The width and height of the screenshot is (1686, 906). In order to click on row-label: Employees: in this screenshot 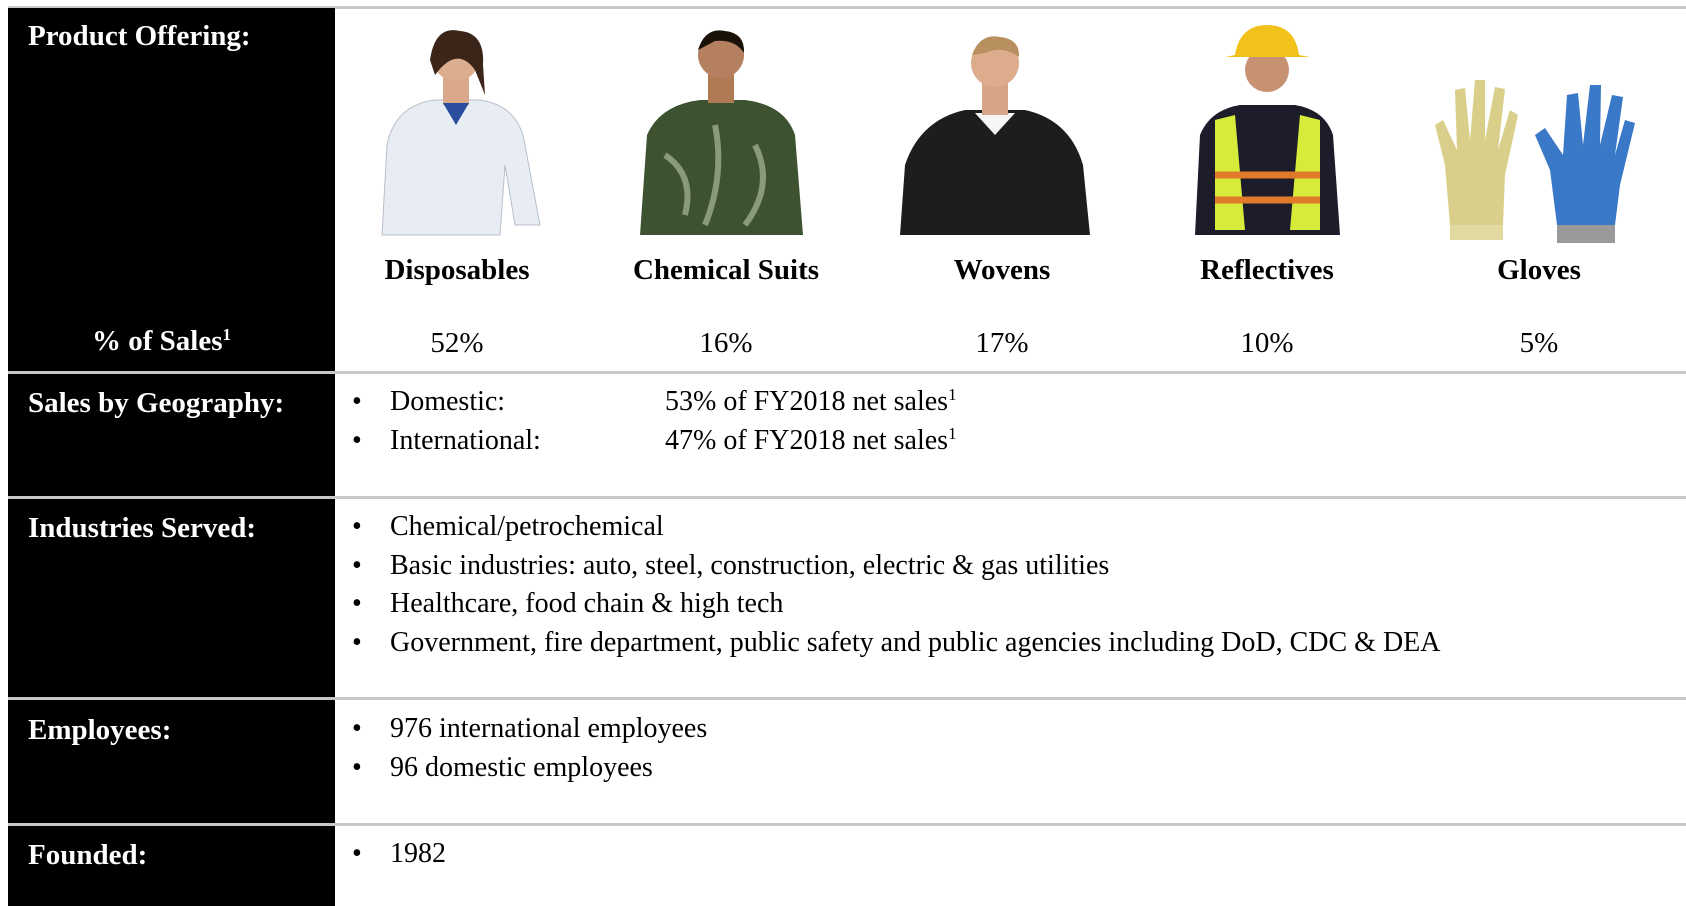, I will do `click(100, 730)`.